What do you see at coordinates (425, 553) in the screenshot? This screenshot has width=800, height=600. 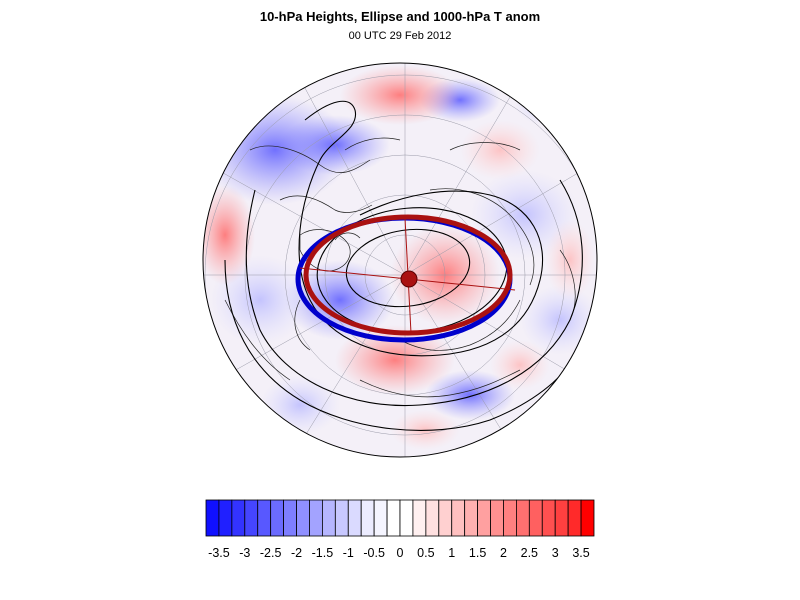 I see `colorbar-tick-label: 0.5` at bounding box center [425, 553].